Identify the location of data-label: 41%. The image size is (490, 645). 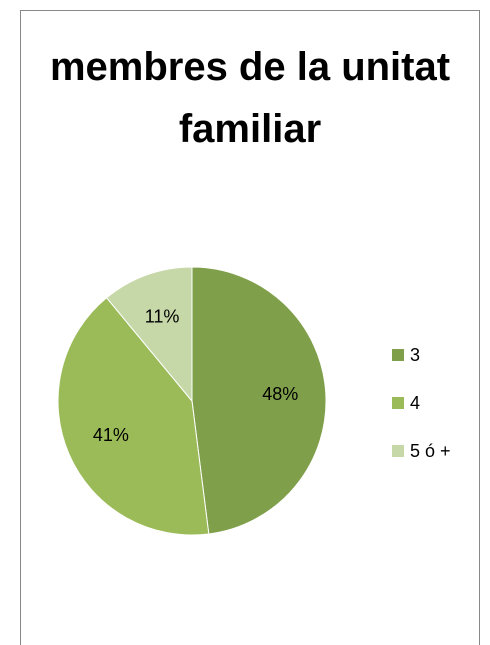
(111, 435).